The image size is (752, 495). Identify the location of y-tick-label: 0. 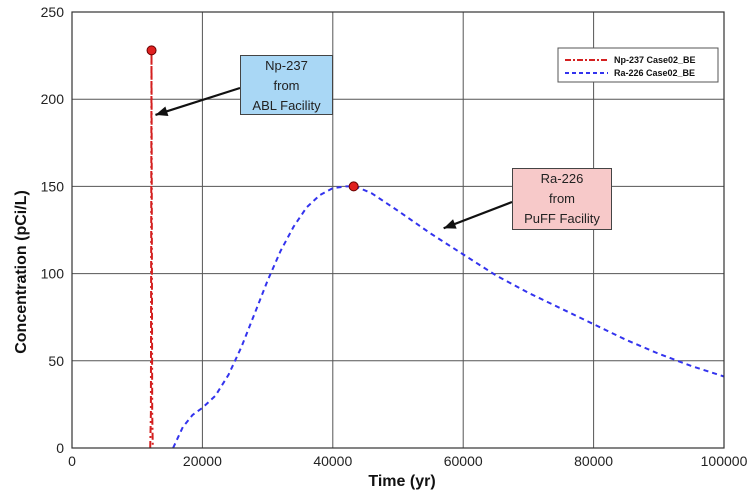
(60, 448).